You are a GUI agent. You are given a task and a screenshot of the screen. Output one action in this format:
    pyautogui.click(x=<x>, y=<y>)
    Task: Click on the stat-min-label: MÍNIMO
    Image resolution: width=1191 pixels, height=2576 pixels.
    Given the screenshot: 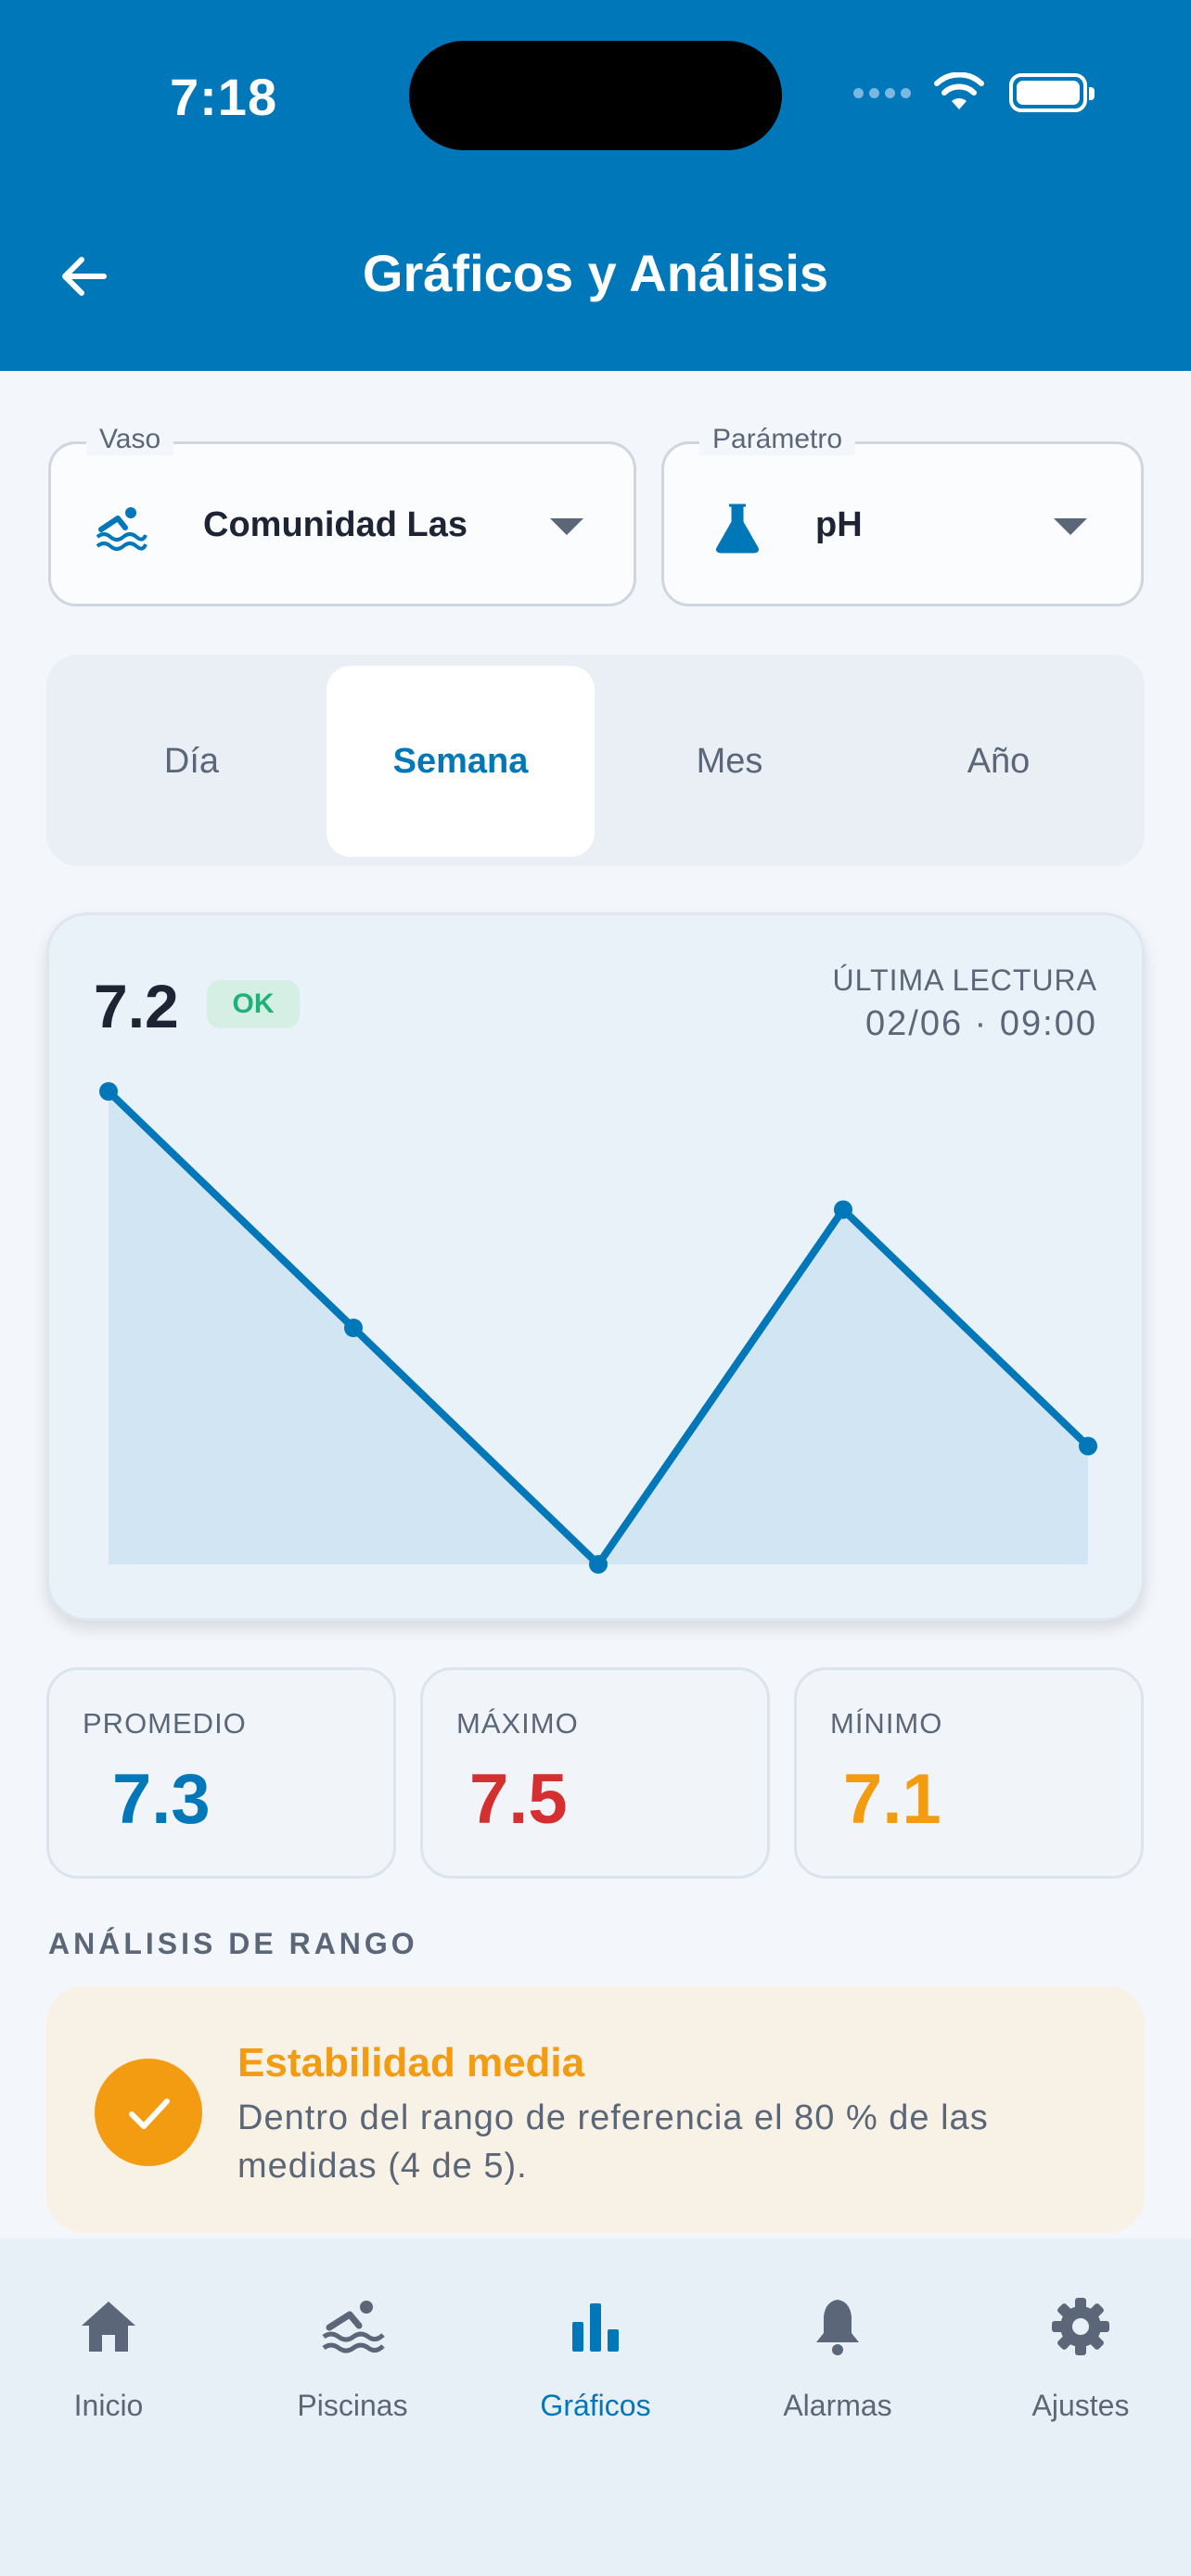 What is the action you would take?
    pyautogui.click(x=886, y=1724)
    